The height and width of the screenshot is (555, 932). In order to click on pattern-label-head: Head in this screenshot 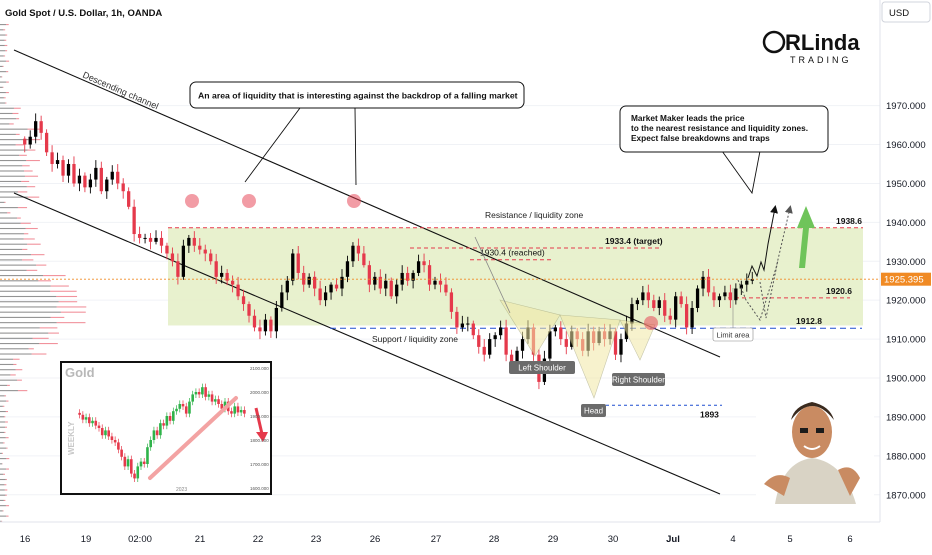, I will do `click(593, 411)`.